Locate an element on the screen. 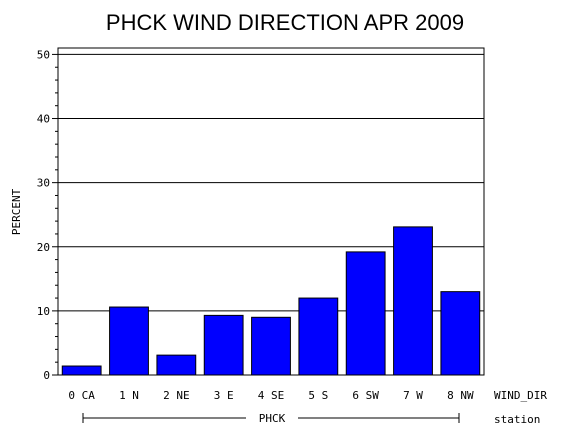 This screenshot has height=430, width=570. x-tick-label: 2 NE is located at coordinates (176, 395).